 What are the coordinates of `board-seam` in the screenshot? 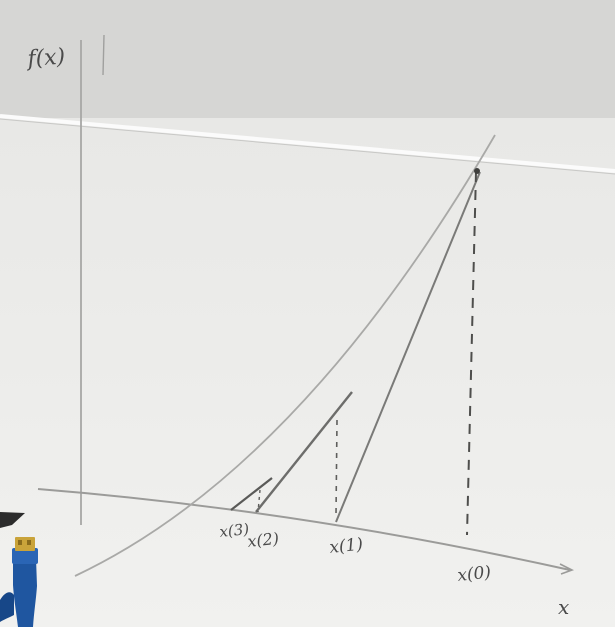 It's located at (307, 143).